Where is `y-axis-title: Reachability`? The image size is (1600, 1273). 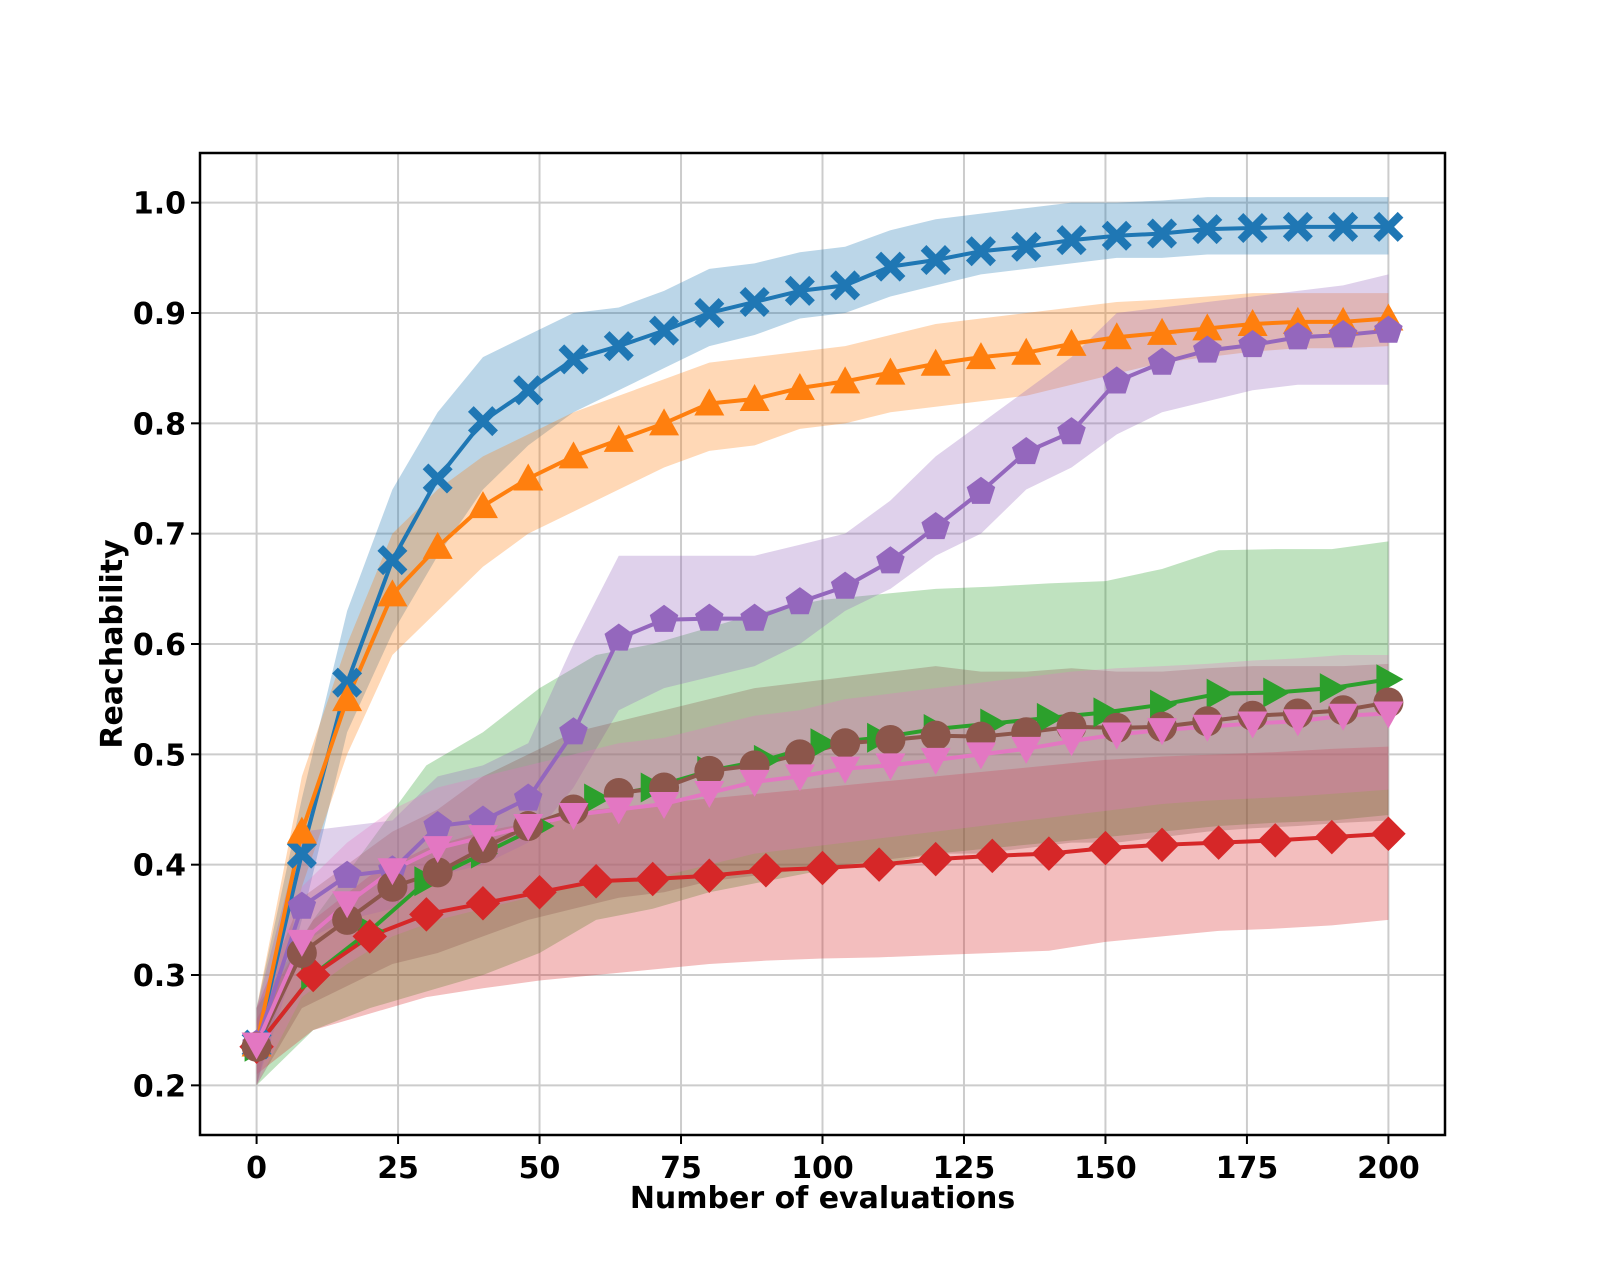
y-axis-title: Reachability is located at coordinates (112, 644).